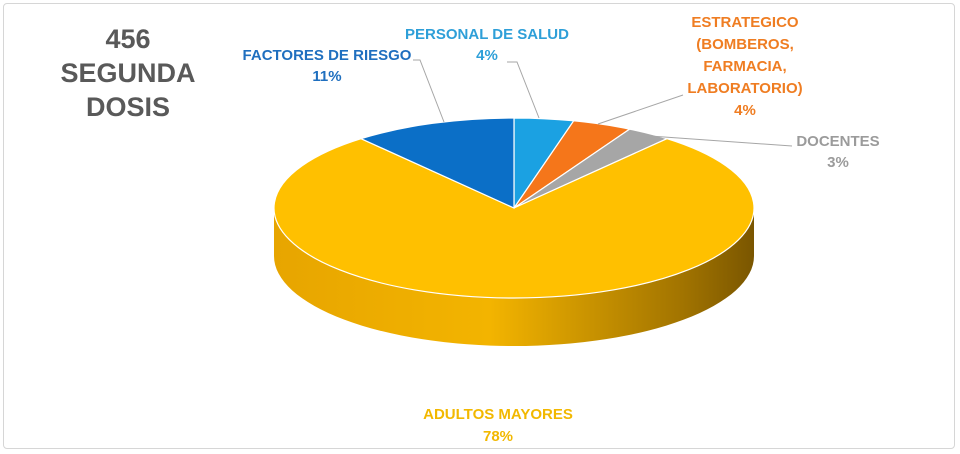  I want to click on pie-slice-factores-de-riesgo, so click(437, 163).